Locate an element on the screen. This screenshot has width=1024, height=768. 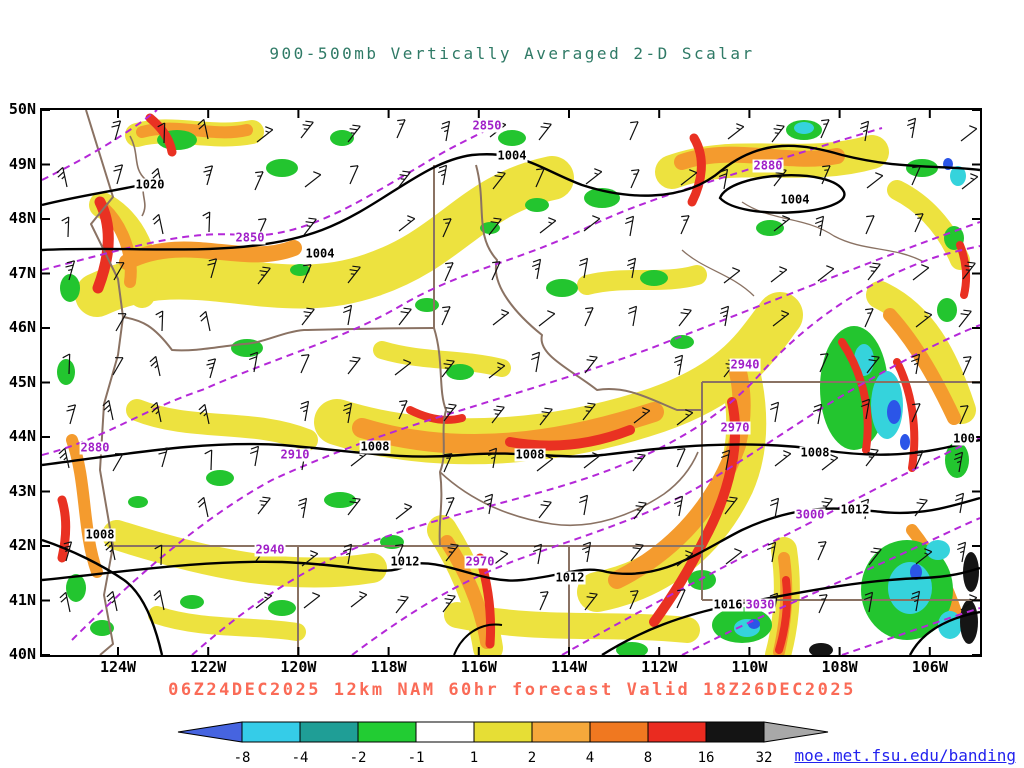
x-axis-label: 124W is located at coordinates (118, 667).